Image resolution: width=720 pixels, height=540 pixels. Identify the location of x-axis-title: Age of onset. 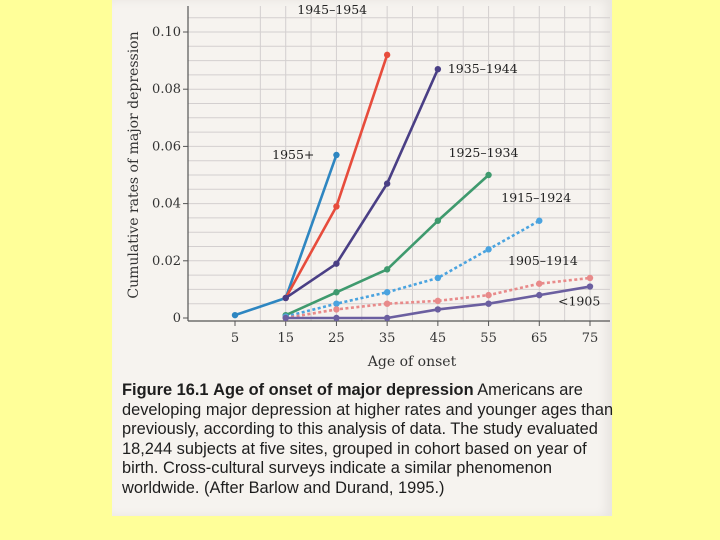
(412, 362).